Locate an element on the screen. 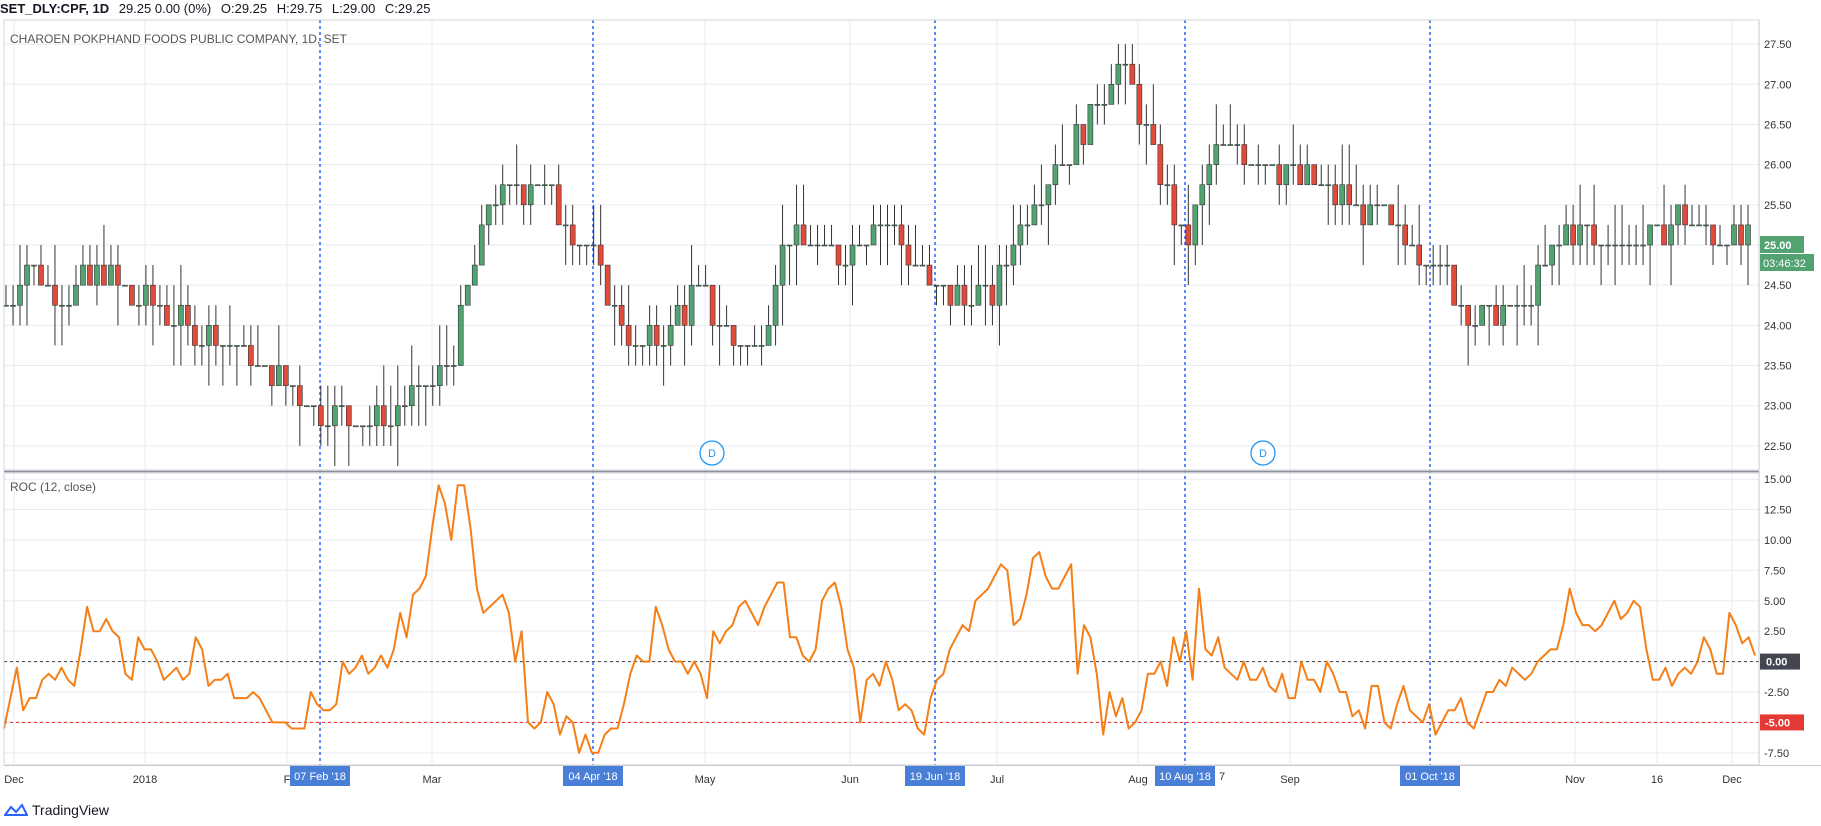 This screenshot has width=1821, height=826. price-tick-label: 24.50 is located at coordinates (1778, 286).